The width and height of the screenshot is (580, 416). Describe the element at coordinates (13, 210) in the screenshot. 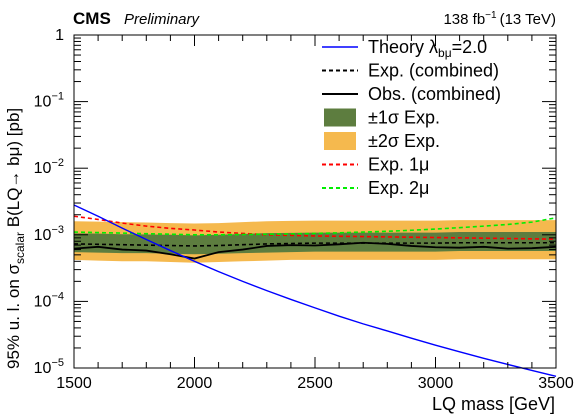

I see `y-axis-title-middle: B(LQ` at that location.